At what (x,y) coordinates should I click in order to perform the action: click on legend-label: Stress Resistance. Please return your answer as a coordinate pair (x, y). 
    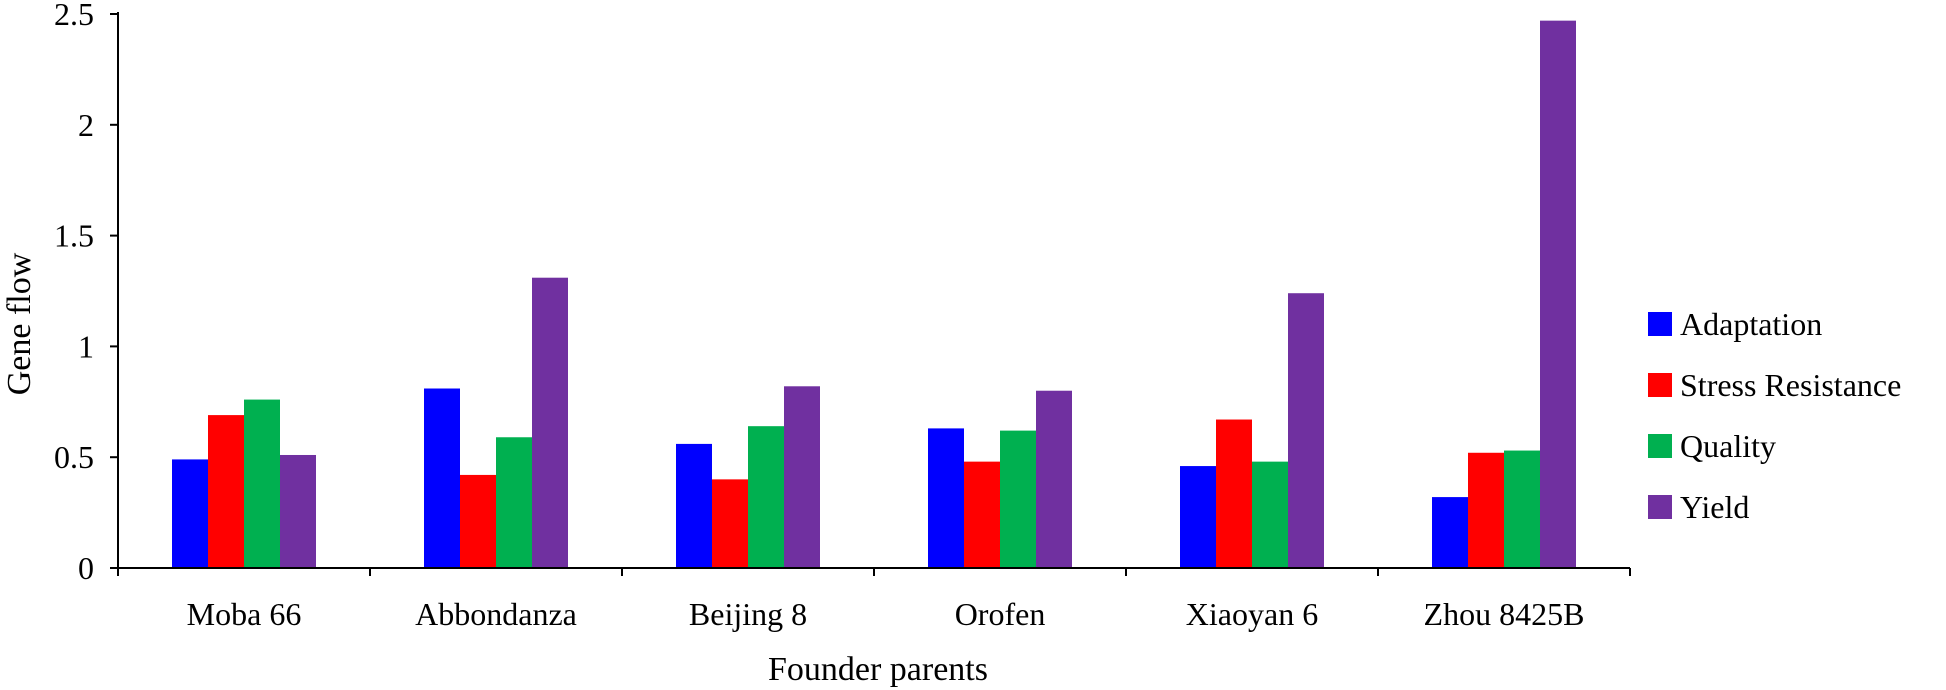
    Looking at the image, I should click on (1790, 385).